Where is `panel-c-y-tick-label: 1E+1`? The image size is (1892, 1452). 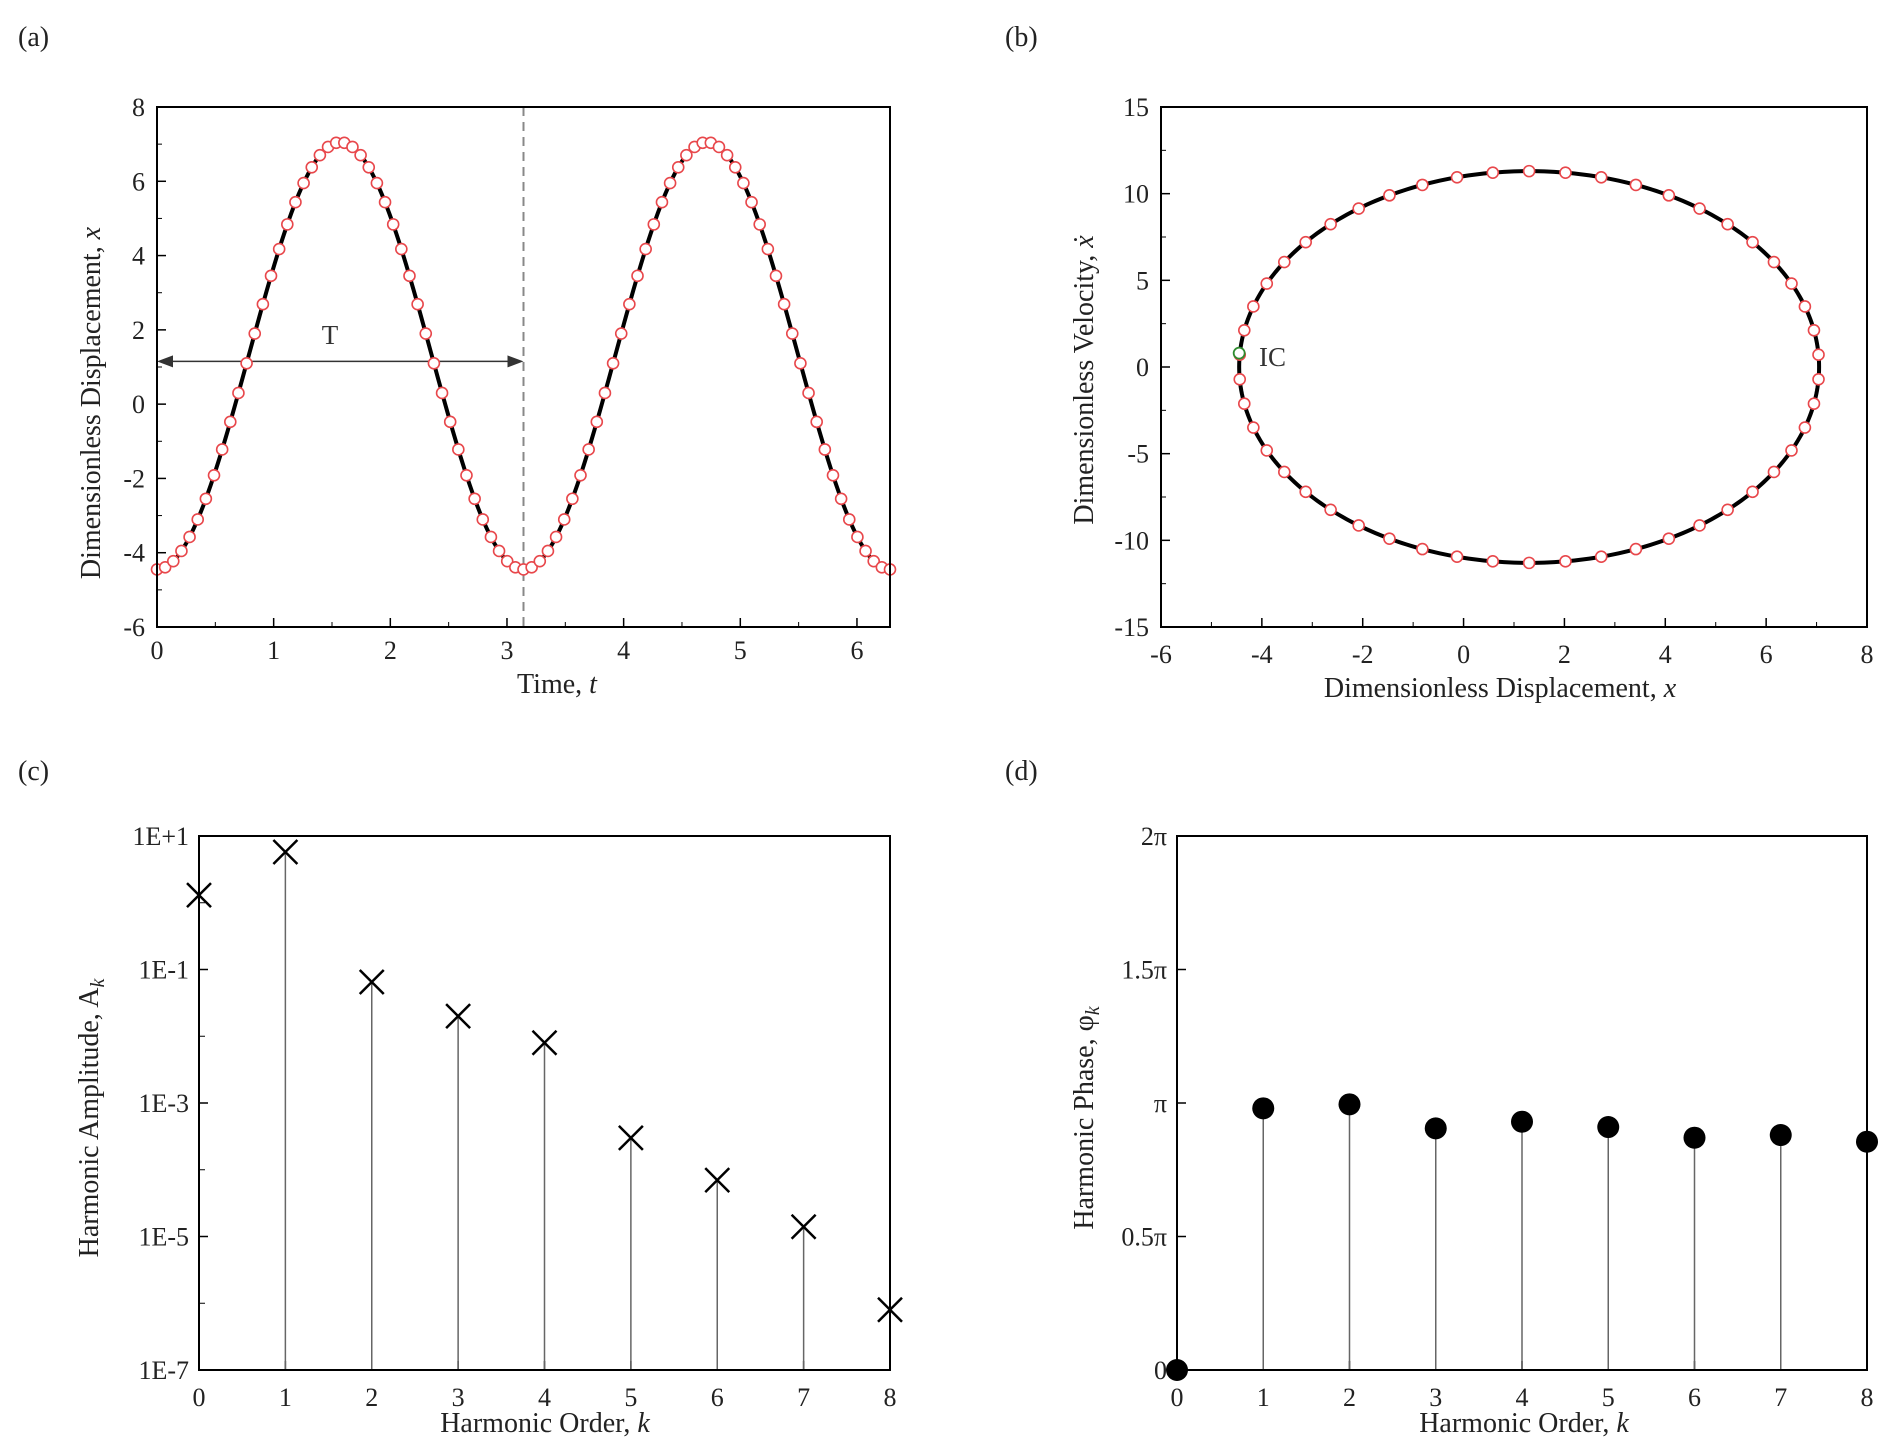
panel-c-y-tick-label: 1E+1 is located at coordinates (160, 836).